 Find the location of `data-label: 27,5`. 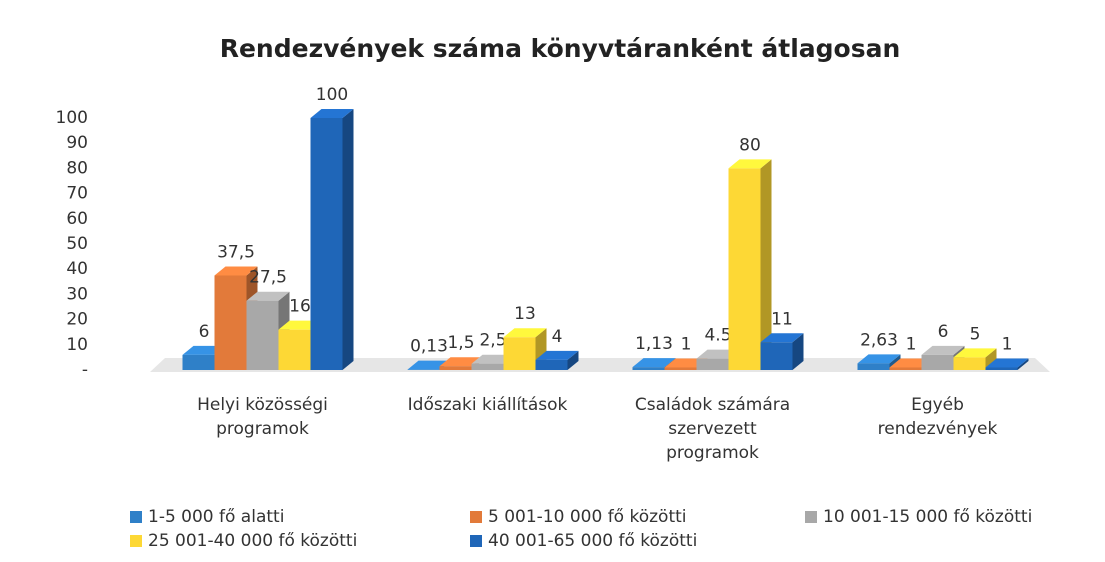

data-label: 27,5 is located at coordinates (268, 278).